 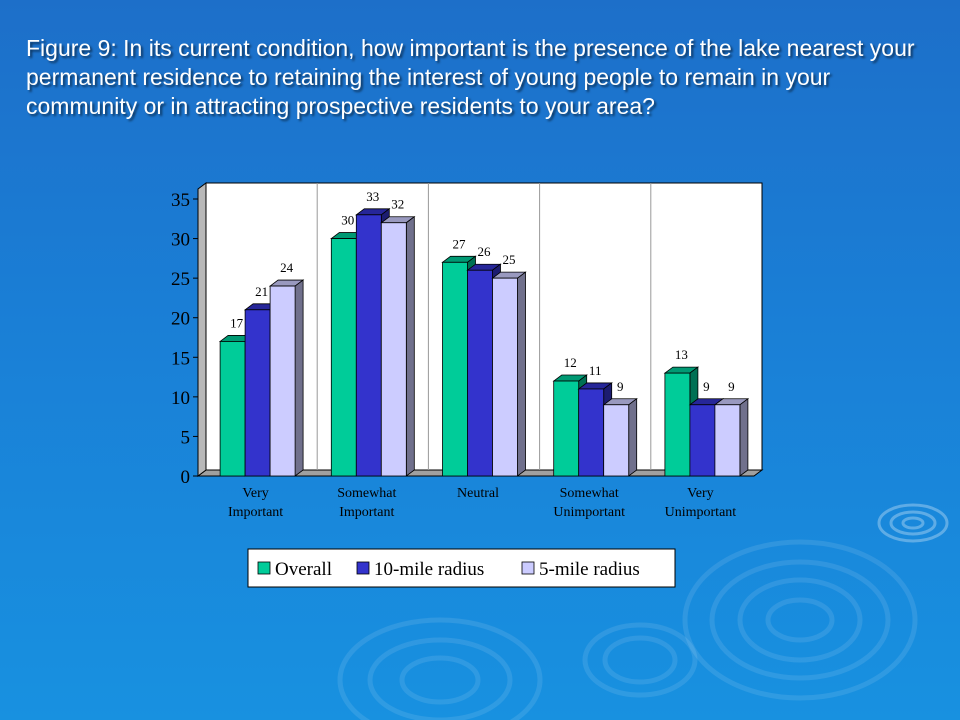 What do you see at coordinates (202, 329) in the screenshot?
I see `plot-side-wall` at bounding box center [202, 329].